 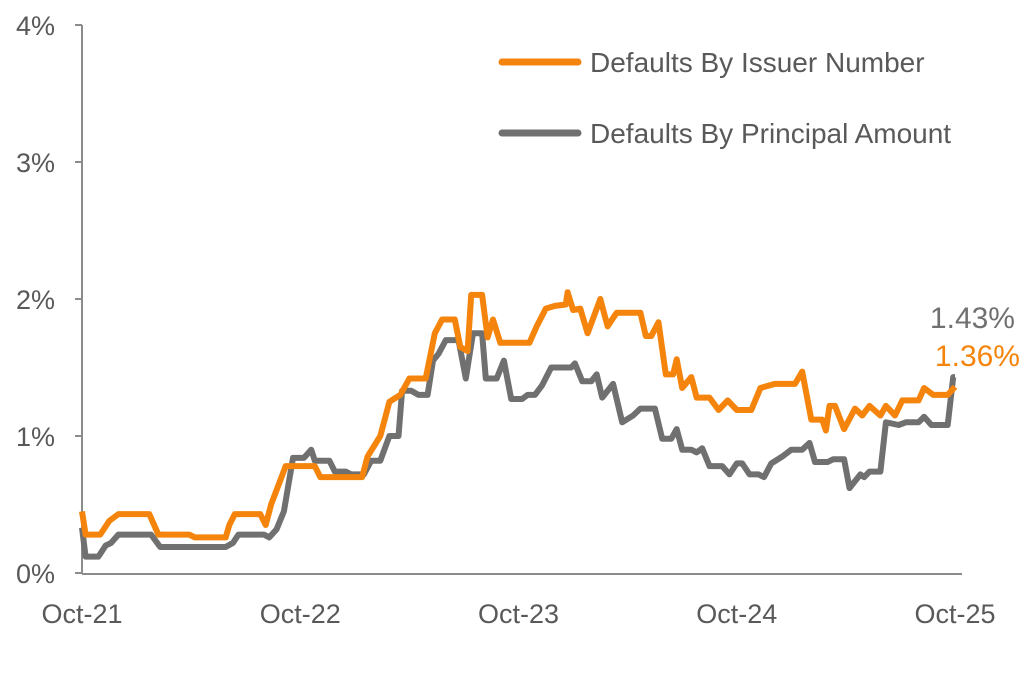 I want to click on y-tick-label: 4%, so click(x=35, y=26).